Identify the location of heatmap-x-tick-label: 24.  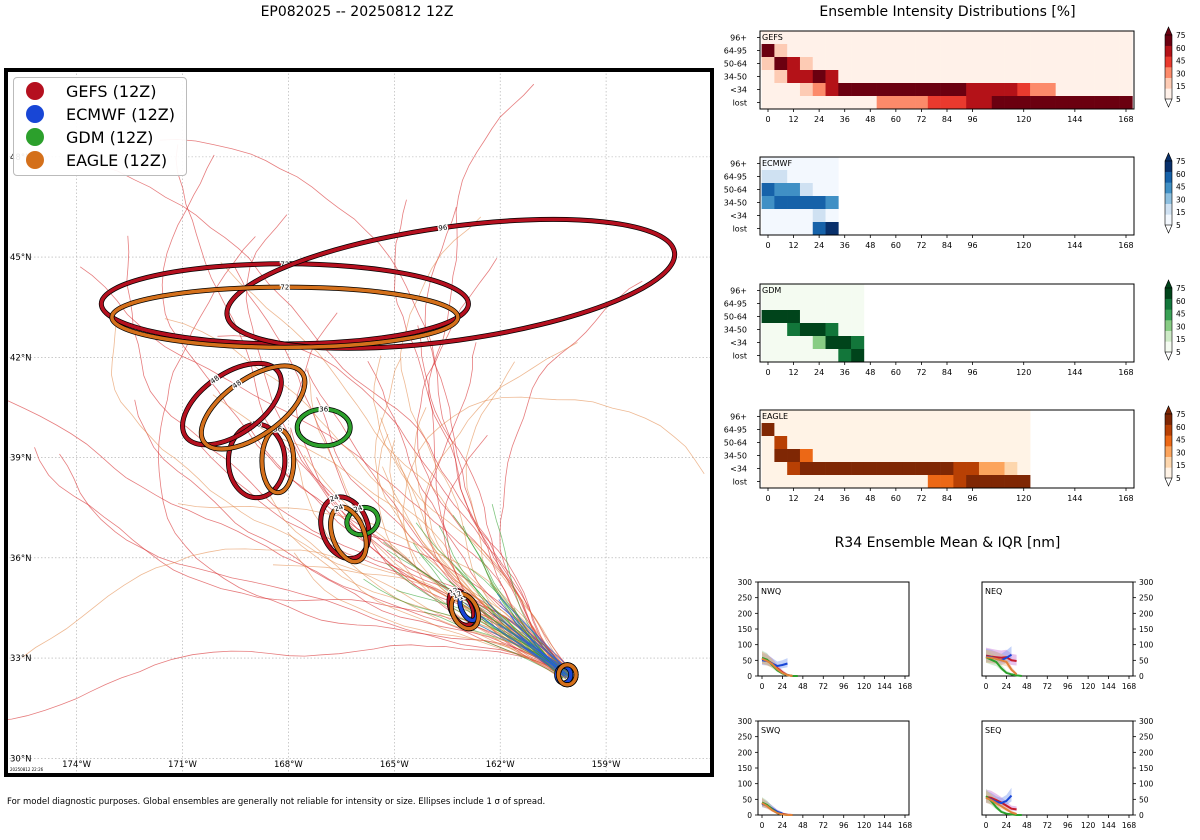
(819, 245).